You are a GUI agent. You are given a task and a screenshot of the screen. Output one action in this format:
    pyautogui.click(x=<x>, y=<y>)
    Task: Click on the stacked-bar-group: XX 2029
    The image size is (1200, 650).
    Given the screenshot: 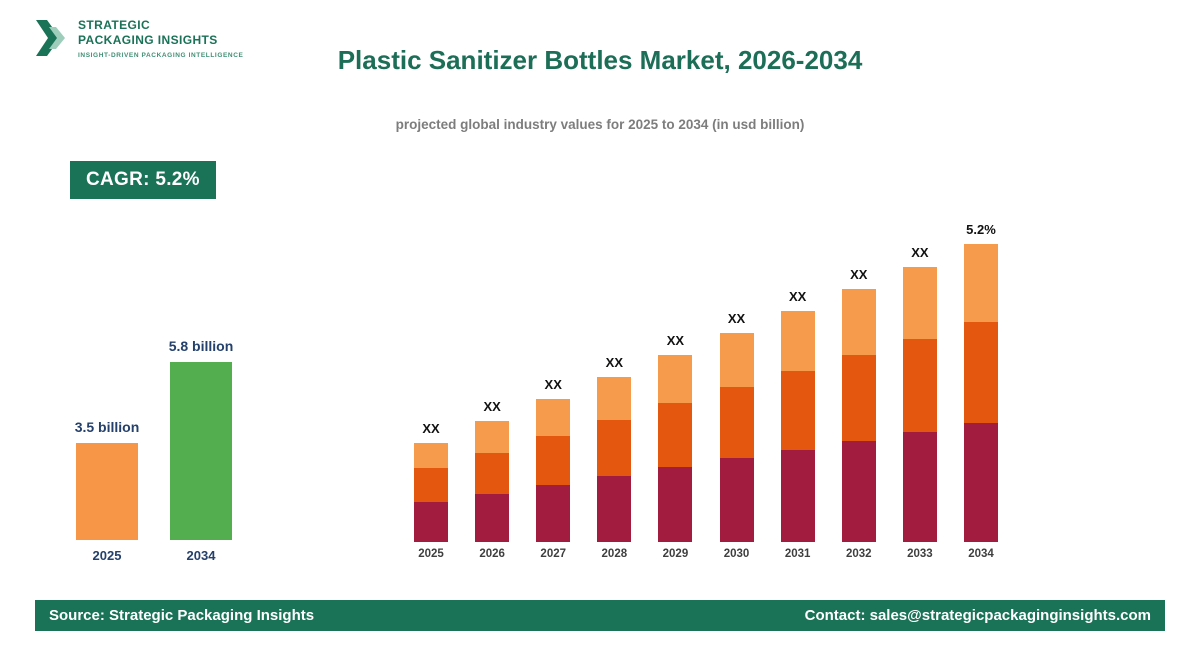 What is the action you would take?
    pyautogui.click(x=675, y=446)
    